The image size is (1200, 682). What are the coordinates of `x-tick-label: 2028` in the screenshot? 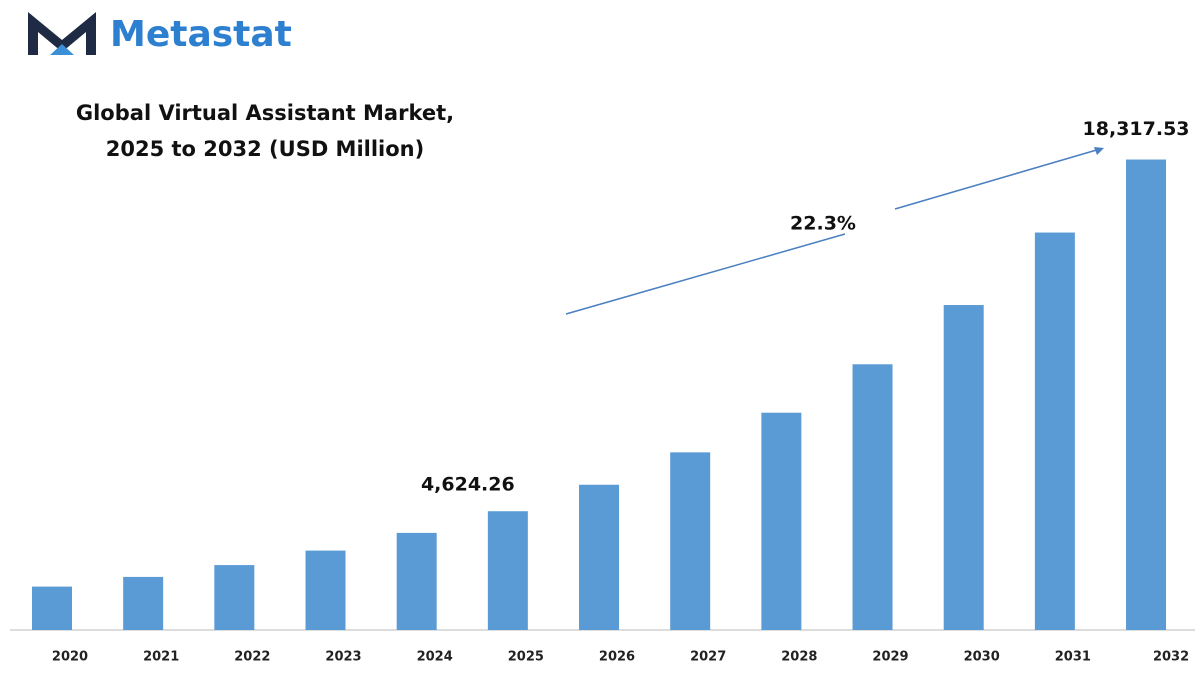 It's located at (799, 657).